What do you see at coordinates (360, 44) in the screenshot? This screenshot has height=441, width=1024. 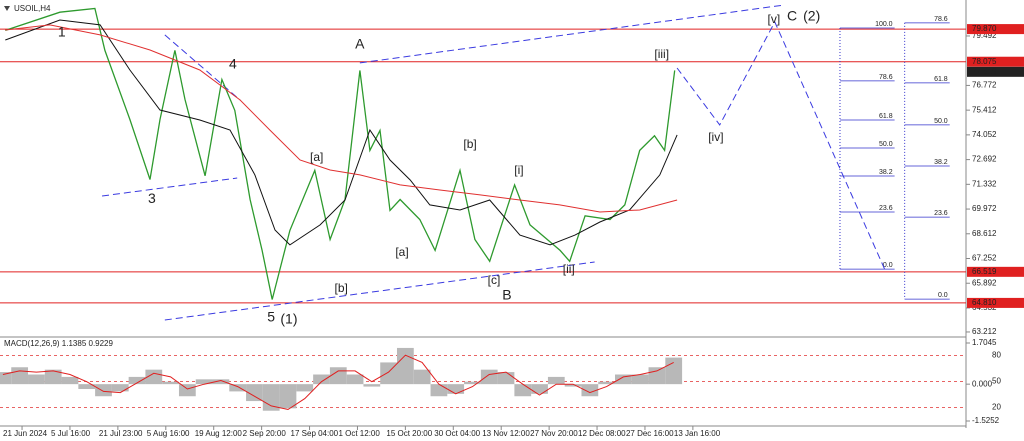 I see `wave-label: A` at bounding box center [360, 44].